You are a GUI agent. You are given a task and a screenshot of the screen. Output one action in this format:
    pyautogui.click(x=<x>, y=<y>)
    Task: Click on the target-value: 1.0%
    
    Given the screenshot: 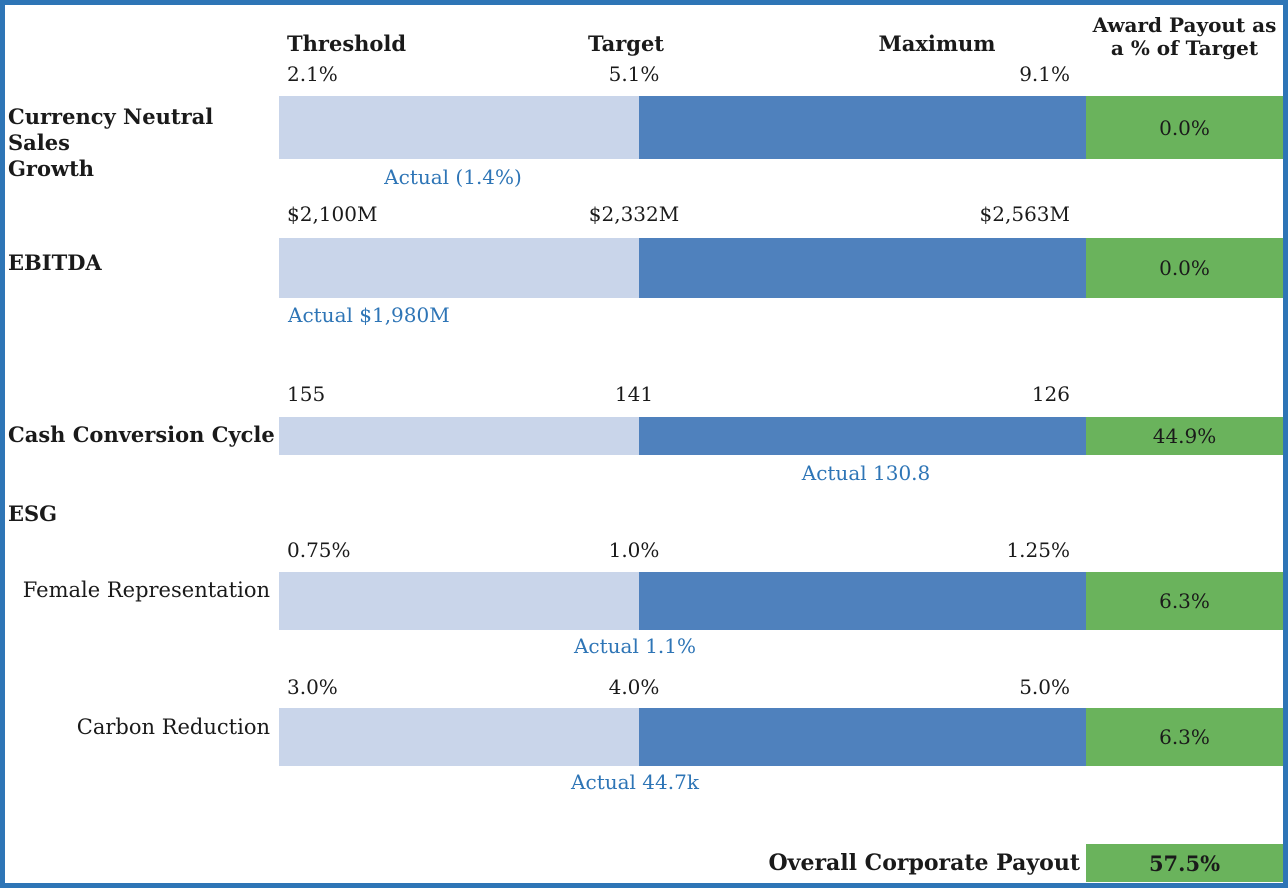 What is the action you would take?
    pyautogui.click(x=634, y=550)
    